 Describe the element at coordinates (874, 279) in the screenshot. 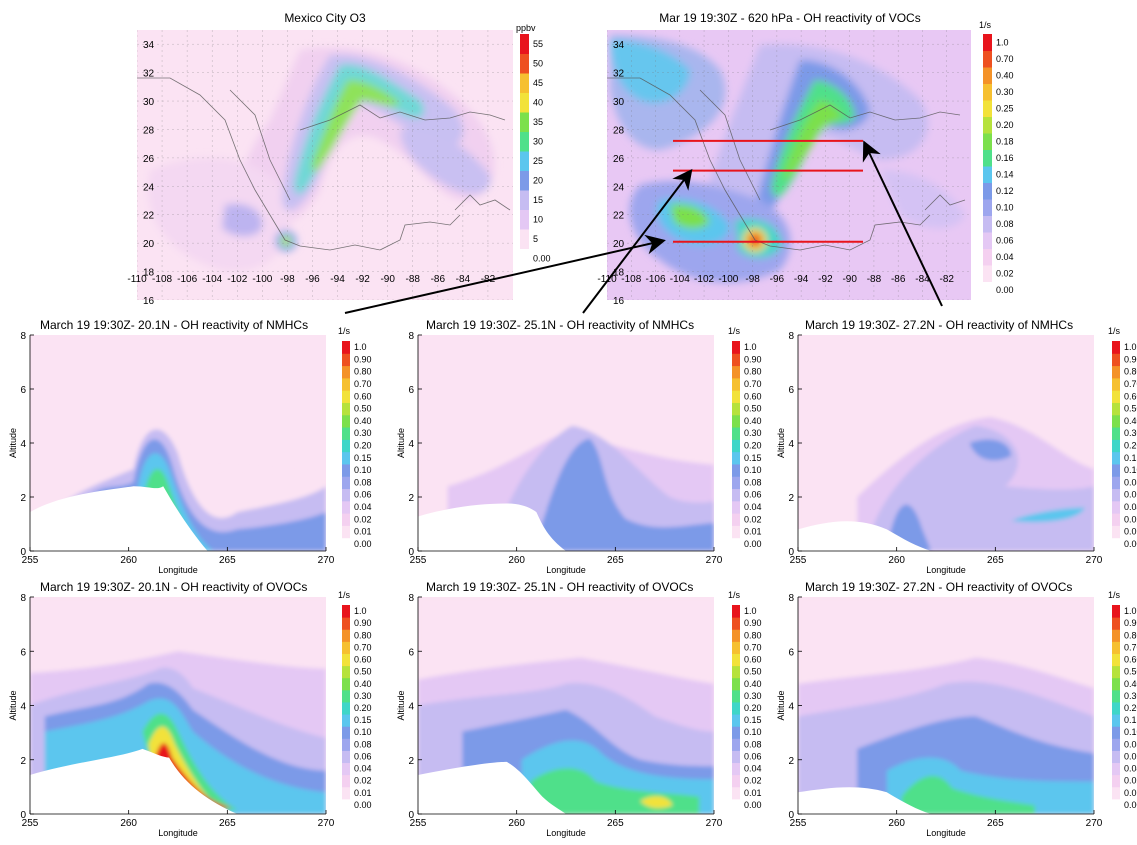

I see `map-x-tick-label: -88` at that location.